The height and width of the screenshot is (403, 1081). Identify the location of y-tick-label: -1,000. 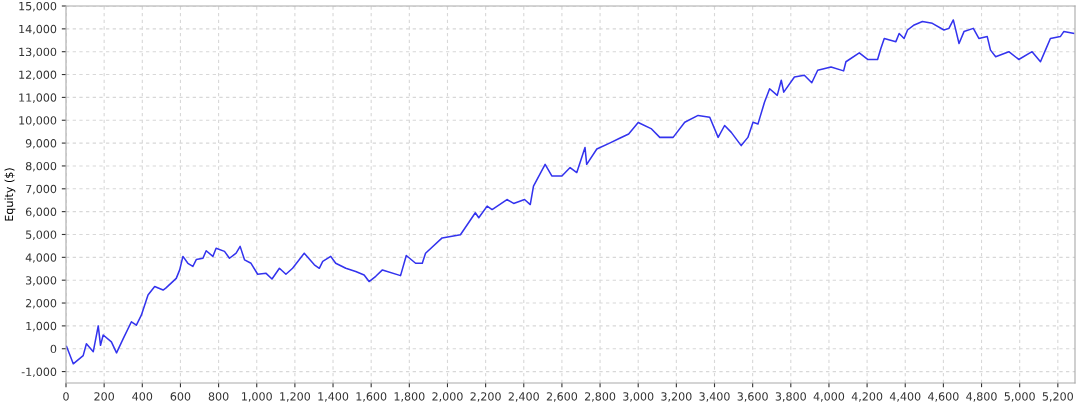
(39, 372).